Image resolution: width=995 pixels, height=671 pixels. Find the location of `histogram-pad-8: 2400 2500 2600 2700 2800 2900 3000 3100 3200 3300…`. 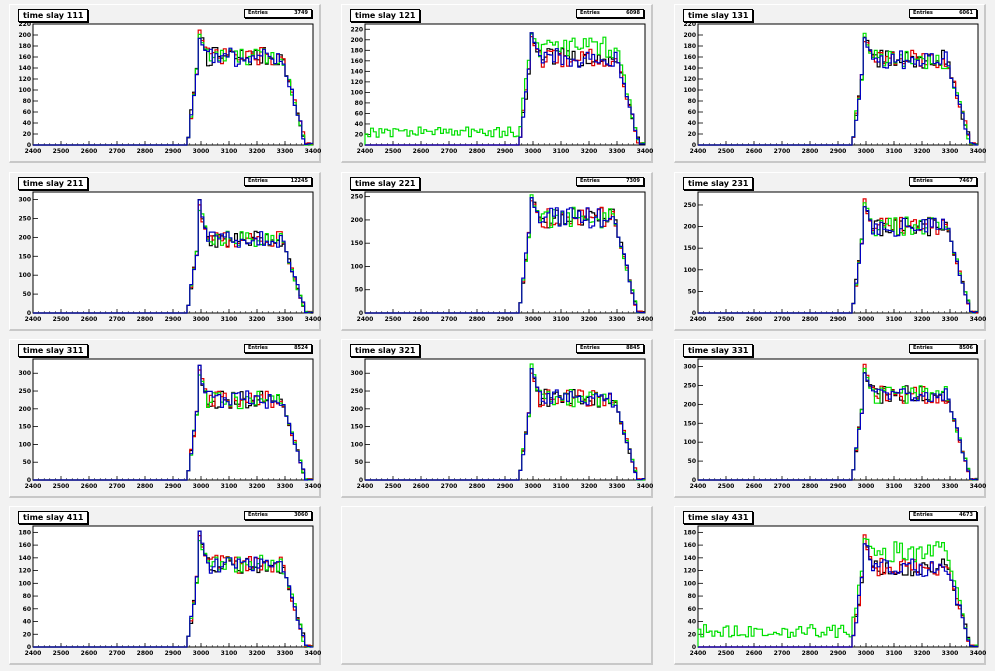

histogram-pad-8: 2400 2500 2600 2700 2800 2900 3000 3100 3200 3300… is located at coordinates (497, 418).